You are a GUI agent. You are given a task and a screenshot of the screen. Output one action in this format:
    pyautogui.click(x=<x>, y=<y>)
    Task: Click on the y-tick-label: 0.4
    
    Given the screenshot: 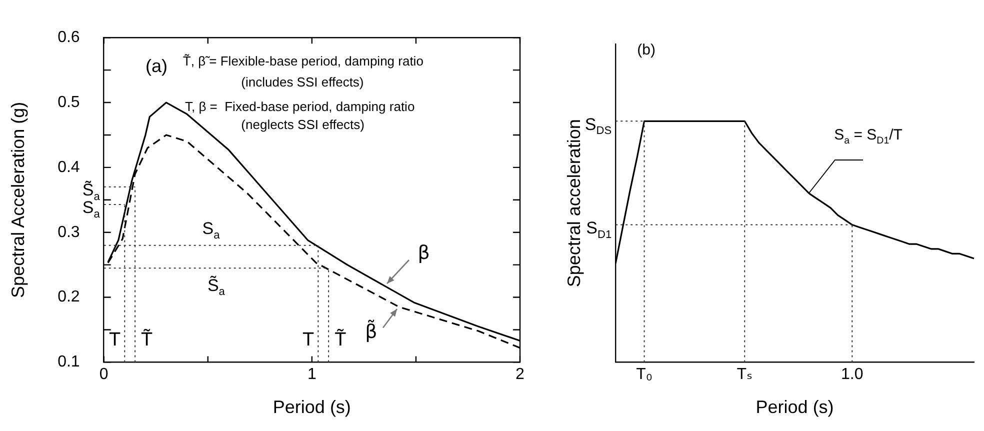 What is the action you would take?
    pyautogui.click(x=69, y=167)
    